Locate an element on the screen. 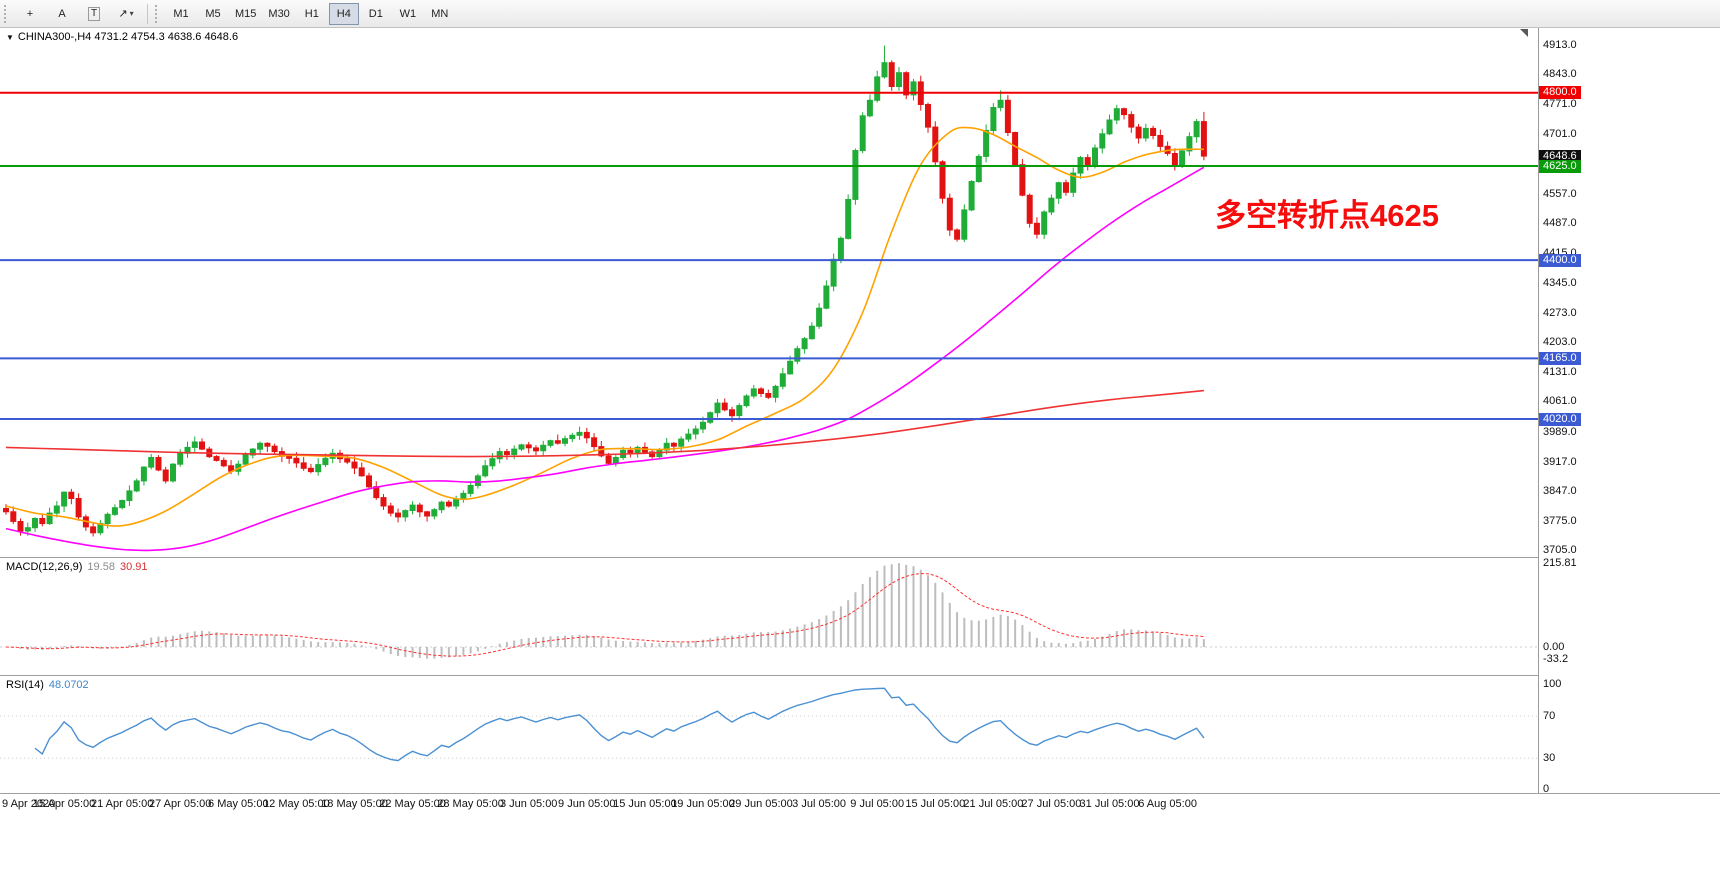 This screenshot has height=893, width=1720. time-axis-label: 9 Apr 2020 is located at coordinates (29, 804).